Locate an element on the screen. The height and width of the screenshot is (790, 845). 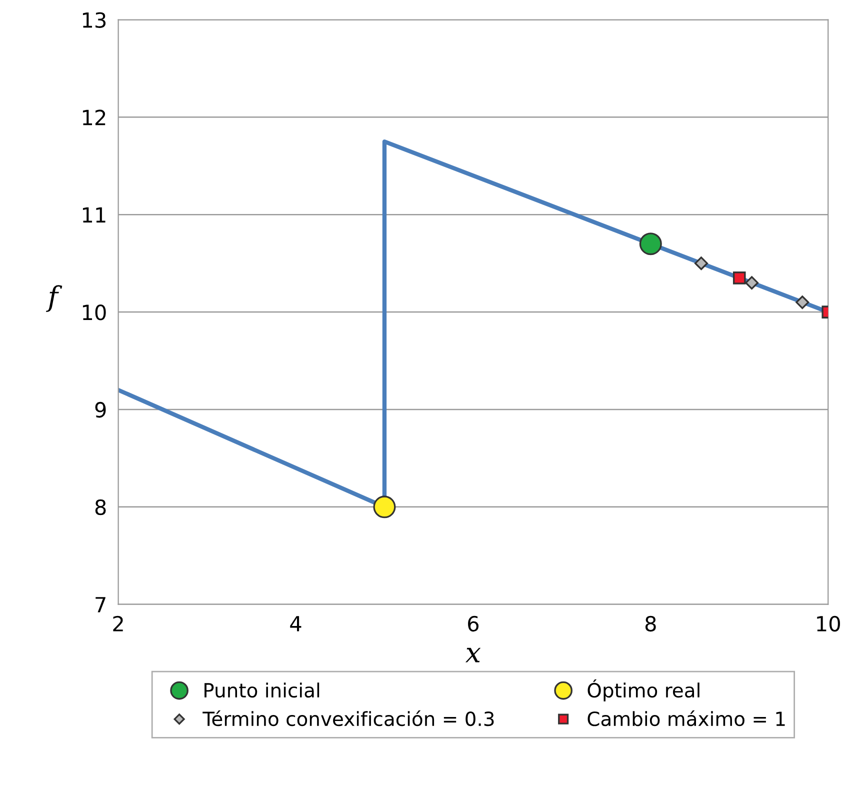
legend-label: Cambio máximo = 1 is located at coordinates (686, 718).